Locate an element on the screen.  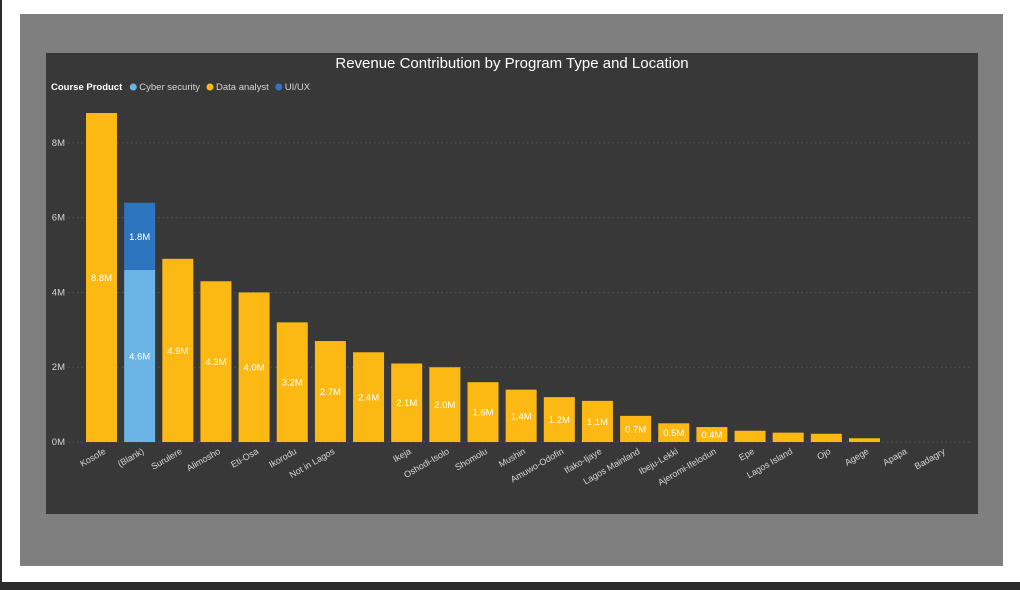
x-tick-label-1: (Blank) is located at coordinates (131, 457).